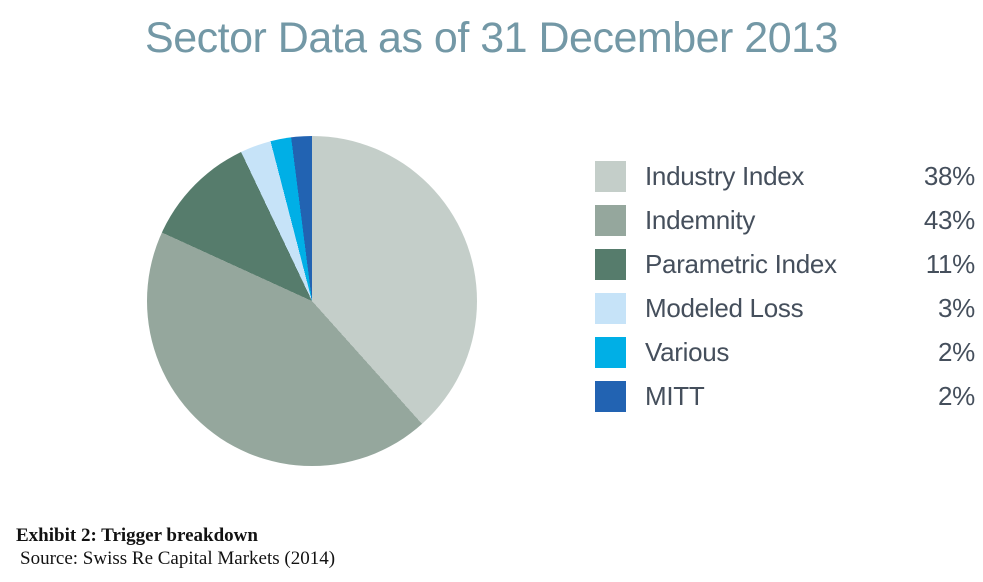 This screenshot has height=582, width=983. Describe the element at coordinates (687, 351) in the screenshot. I see `legend-label: Various` at that location.